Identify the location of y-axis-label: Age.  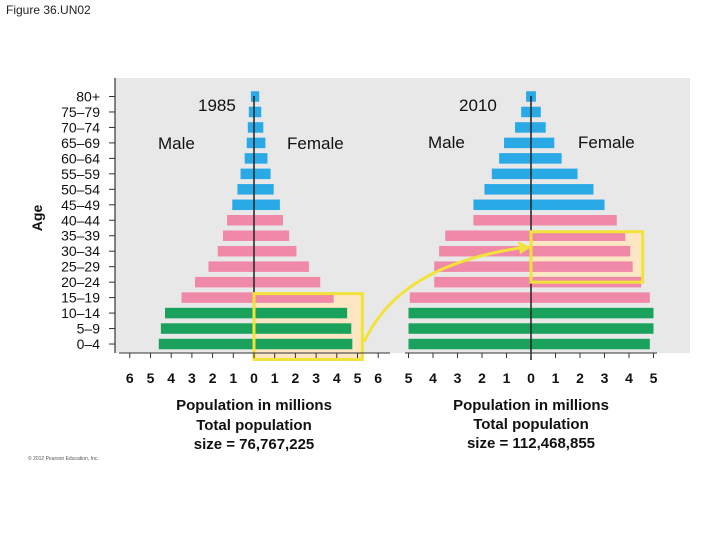
(37, 218).